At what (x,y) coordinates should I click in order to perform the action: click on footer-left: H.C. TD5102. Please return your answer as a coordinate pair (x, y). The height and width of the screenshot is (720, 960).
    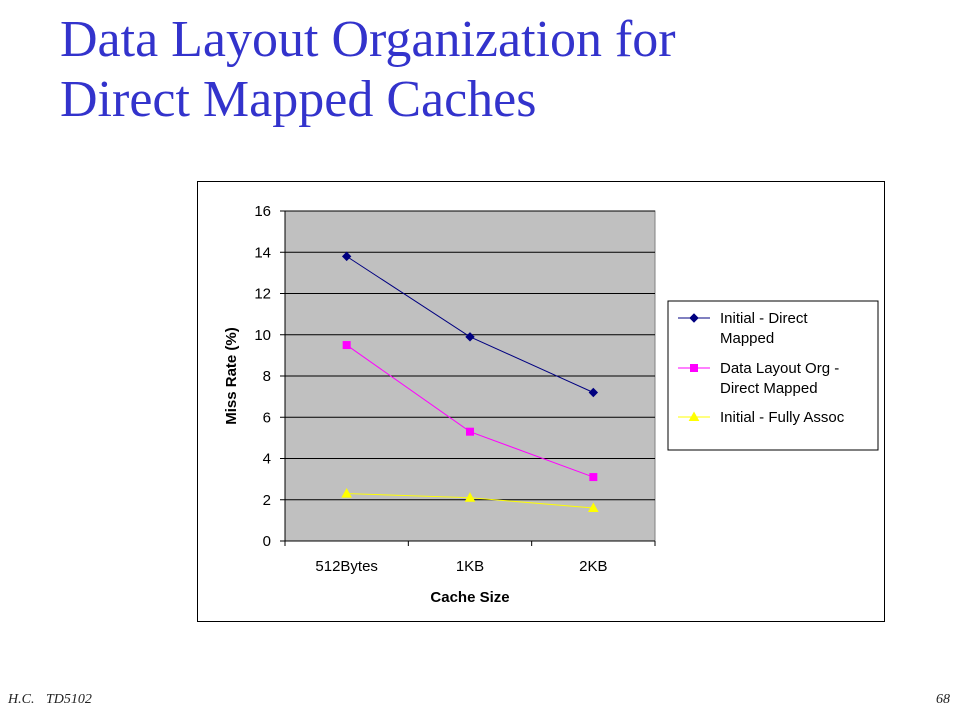
    Looking at the image, I should click on (50, 700).